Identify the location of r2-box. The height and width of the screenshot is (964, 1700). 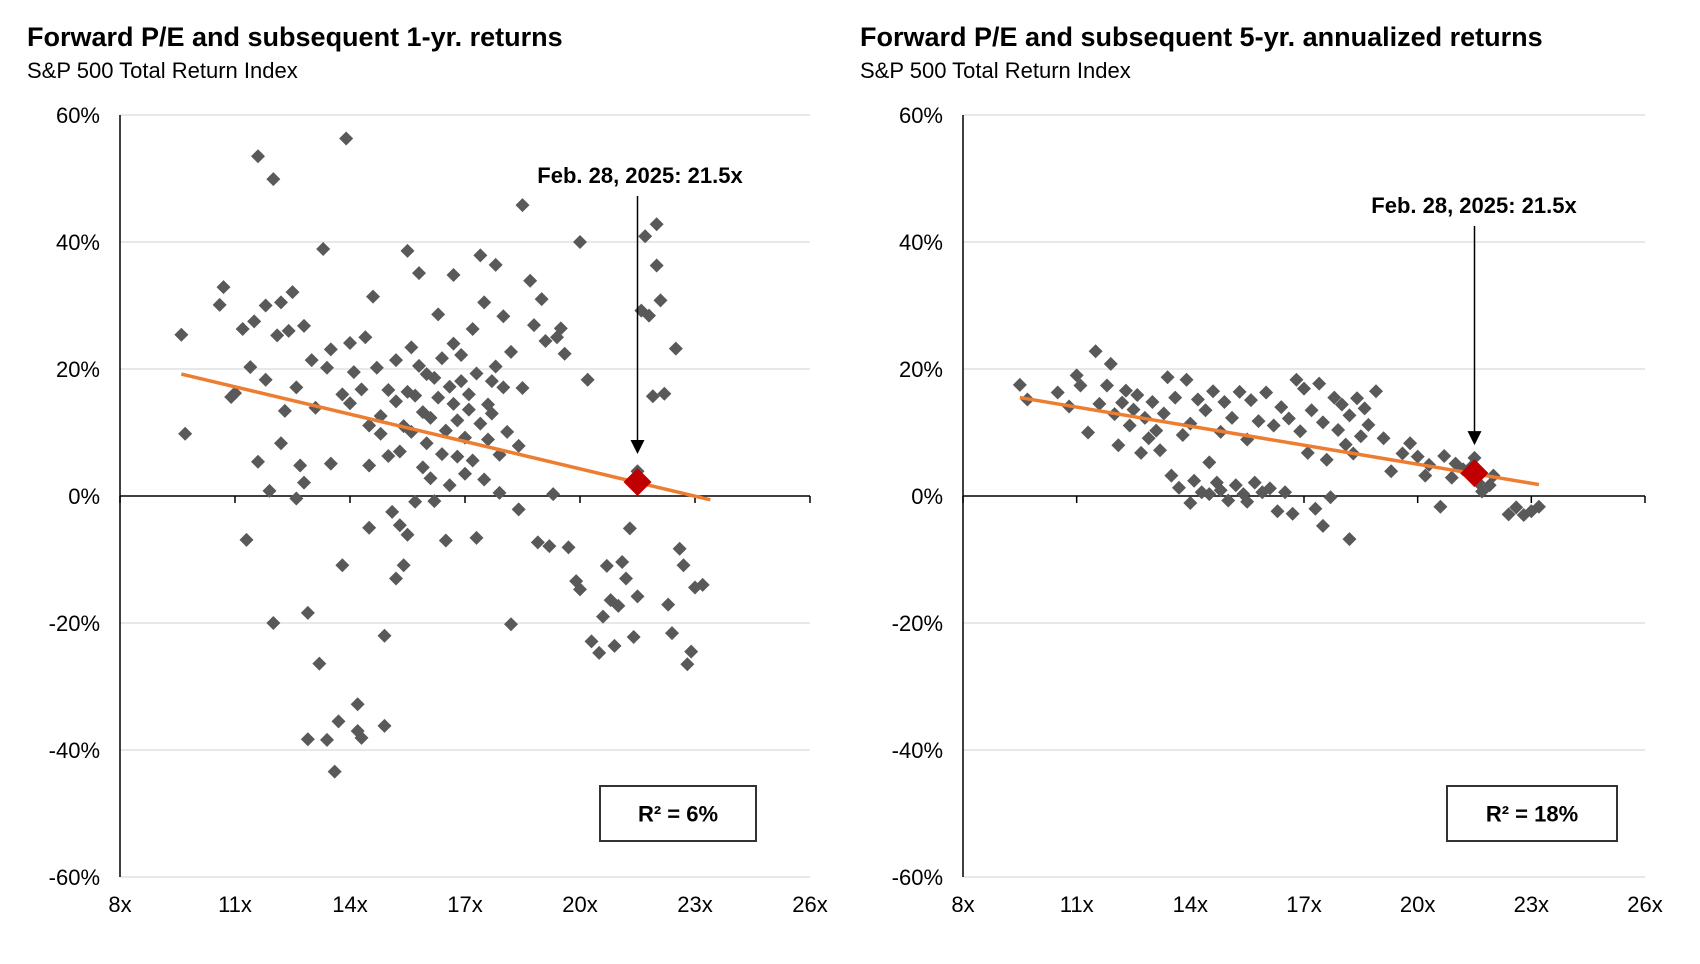
(678, 813).